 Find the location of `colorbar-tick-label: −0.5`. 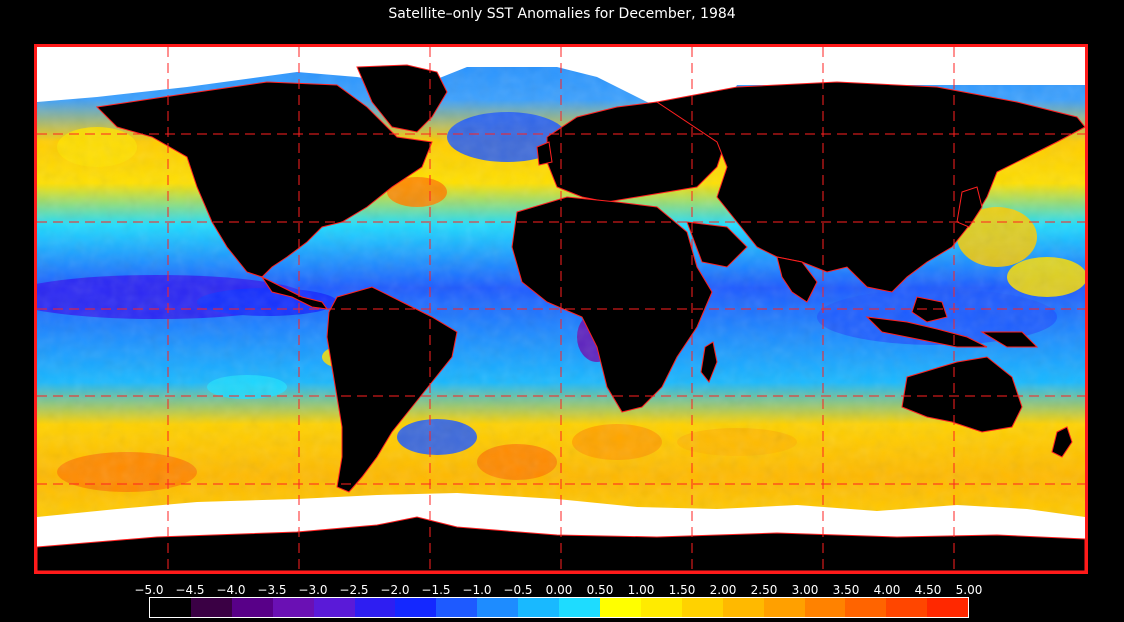

colorbar-tick-label: −0.5 is located at coordinates (518, 590).